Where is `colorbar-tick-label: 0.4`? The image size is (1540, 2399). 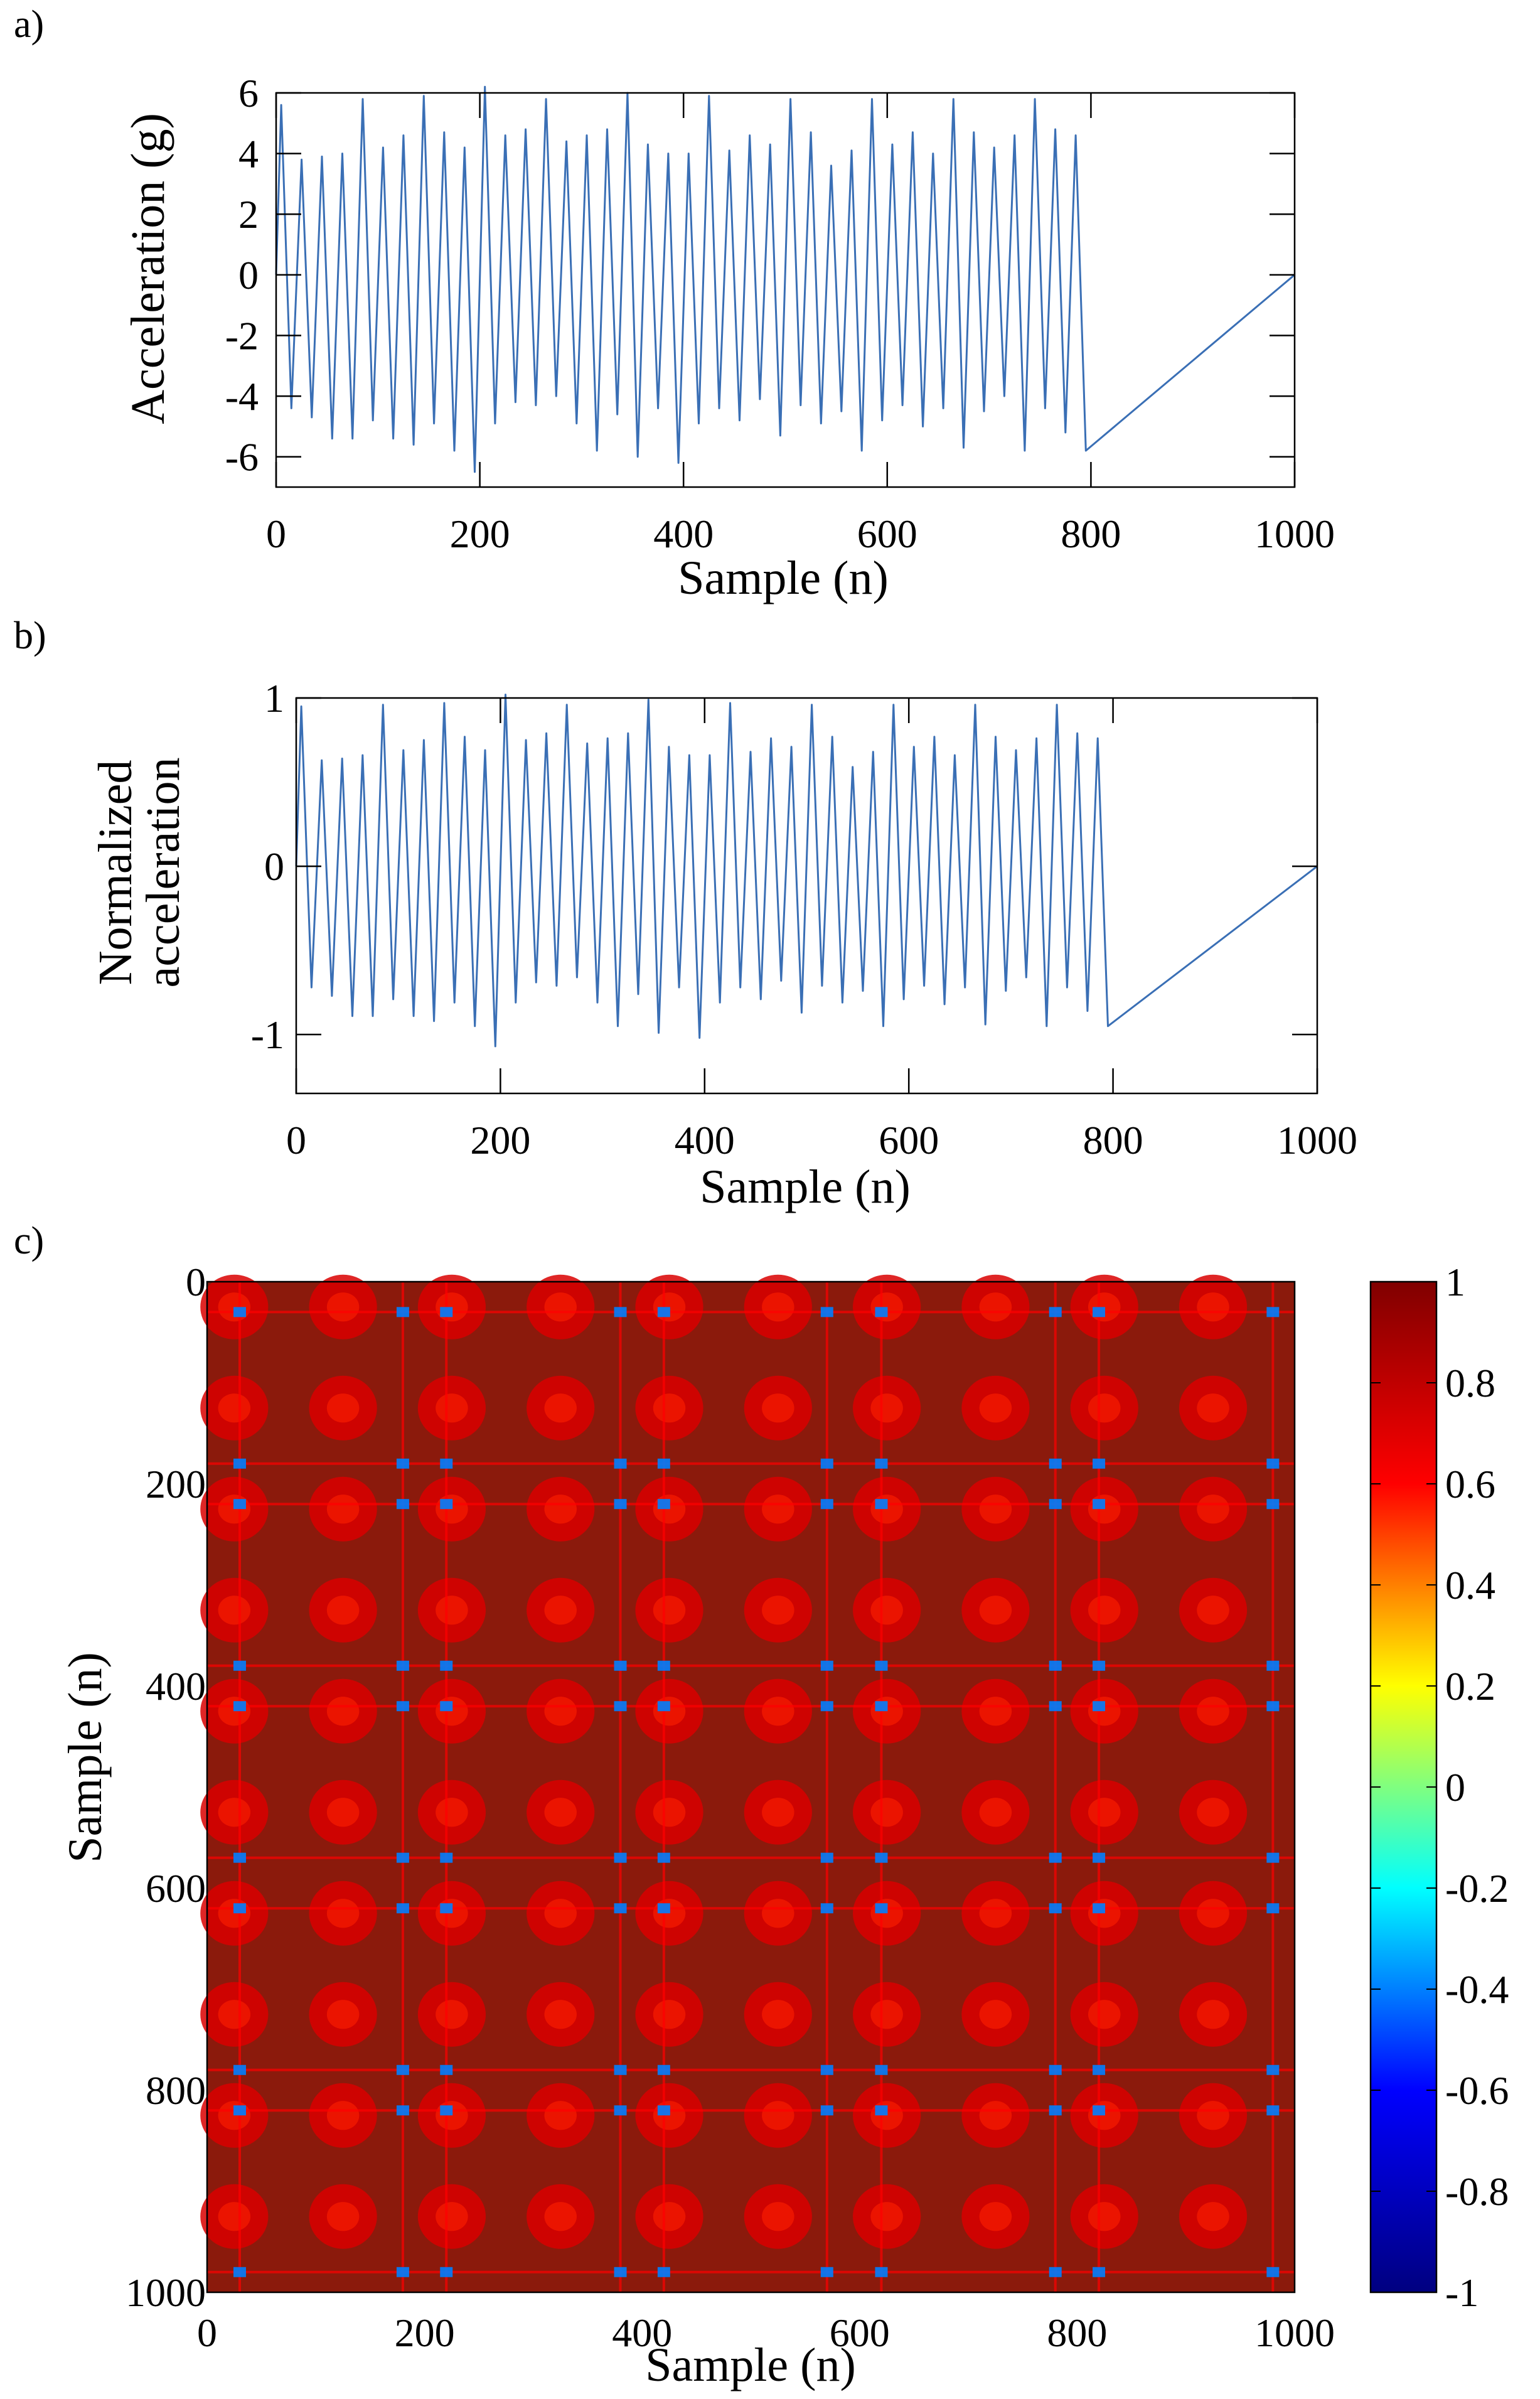
colorbar-tick-label: 0.4 is located at coordinates (1470, 1585).